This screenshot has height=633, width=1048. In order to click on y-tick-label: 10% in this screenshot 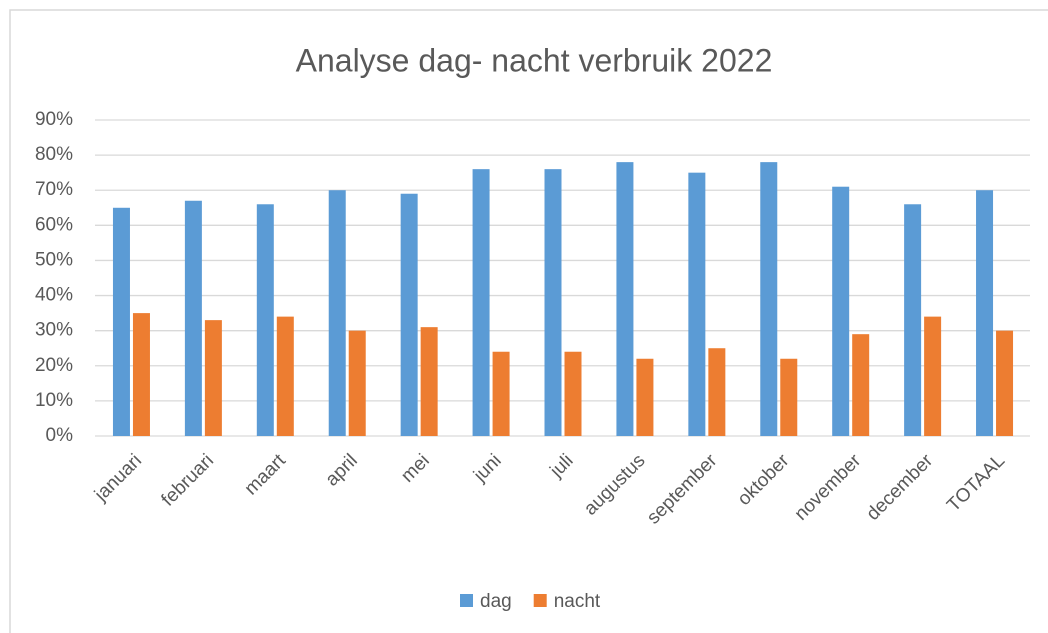, I will do `click(54, 400)`.